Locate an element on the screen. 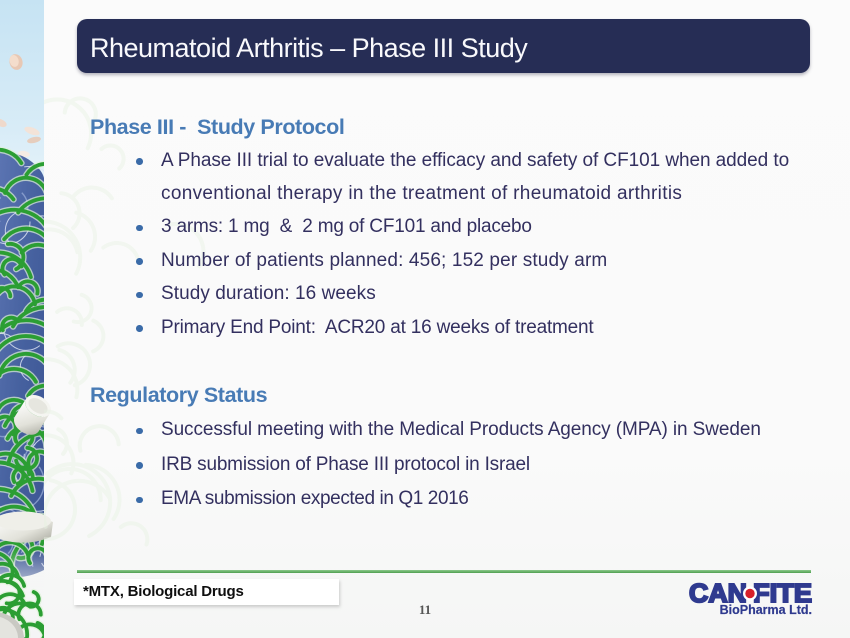 This screenshot has width=850, height=638. svg-text: CAN is located at coordinates (718, 593).